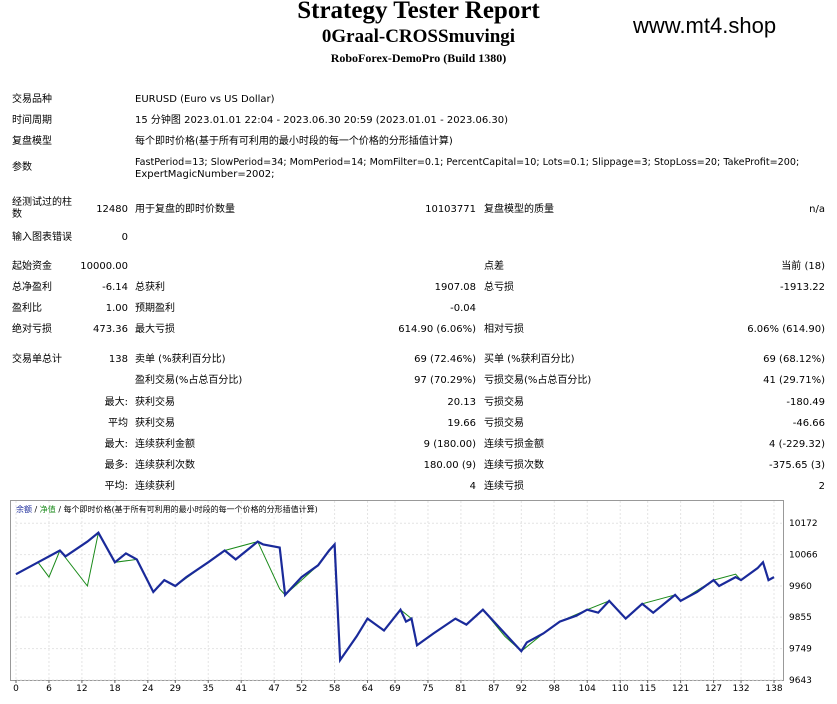  What do you see at coordinates (514, 444) in the screenshot?
I see `cons-losses-label: 连续亏损金额` at bounding box center [514, 444].